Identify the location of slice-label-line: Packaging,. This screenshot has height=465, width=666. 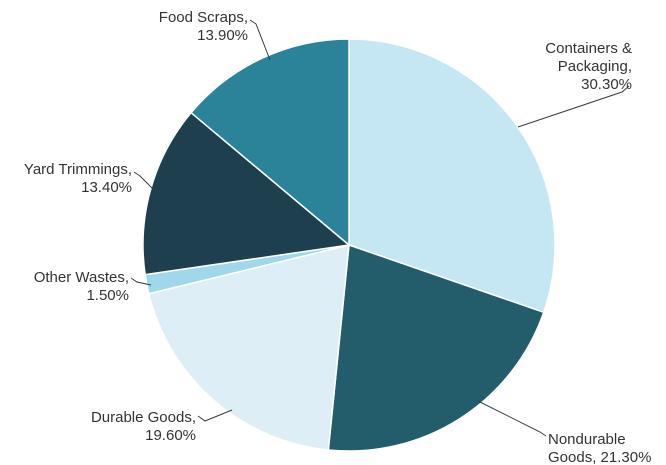
(595, 66).